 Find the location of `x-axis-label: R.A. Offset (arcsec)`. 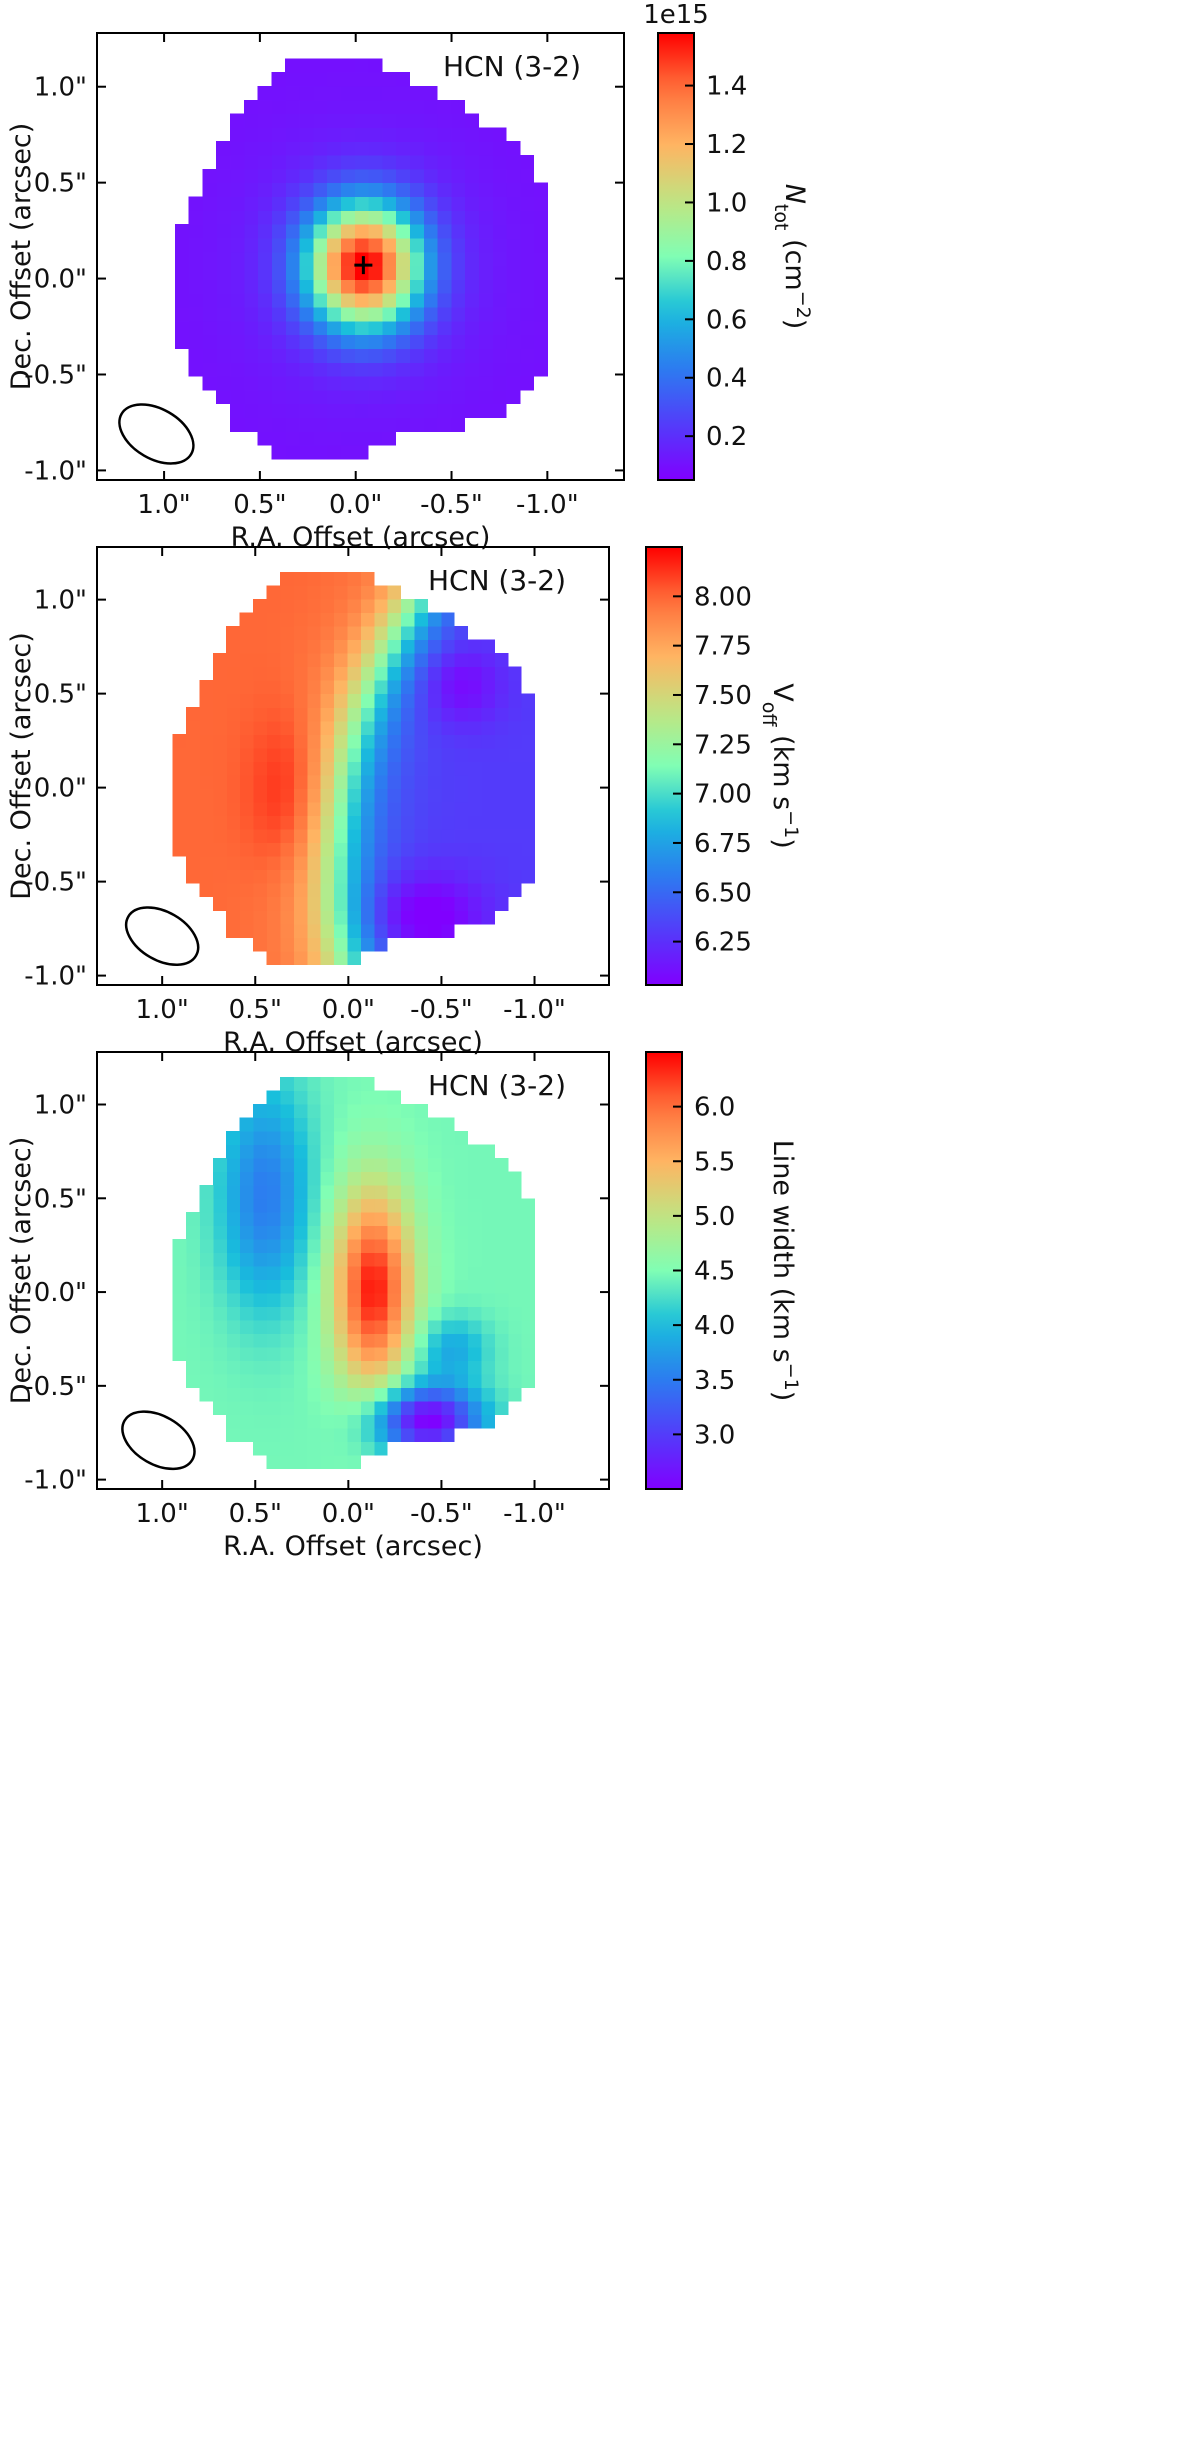

x-axis-label: R.A. Offset (arcsec) is located at coordinates (353, 1546).